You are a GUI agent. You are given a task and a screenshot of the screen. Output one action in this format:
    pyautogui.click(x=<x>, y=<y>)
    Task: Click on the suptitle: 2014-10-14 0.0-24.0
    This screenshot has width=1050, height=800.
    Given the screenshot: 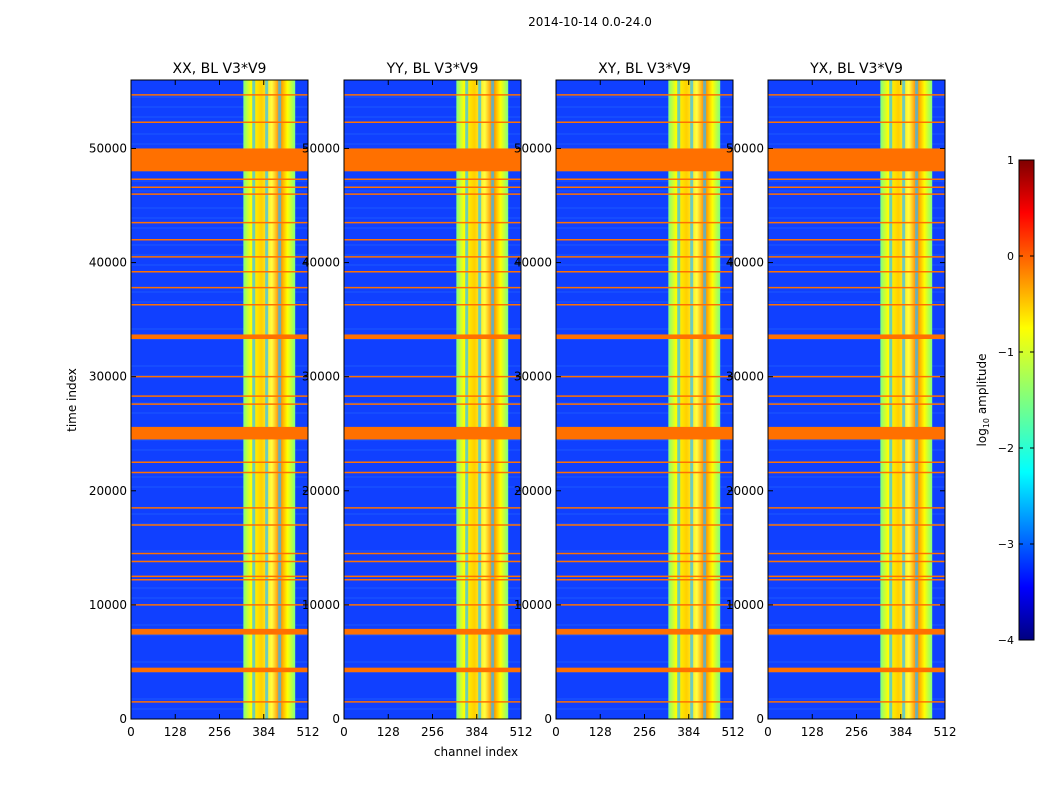 What is the action you would take?
    pyautogui.click(x=590, y=22)
    